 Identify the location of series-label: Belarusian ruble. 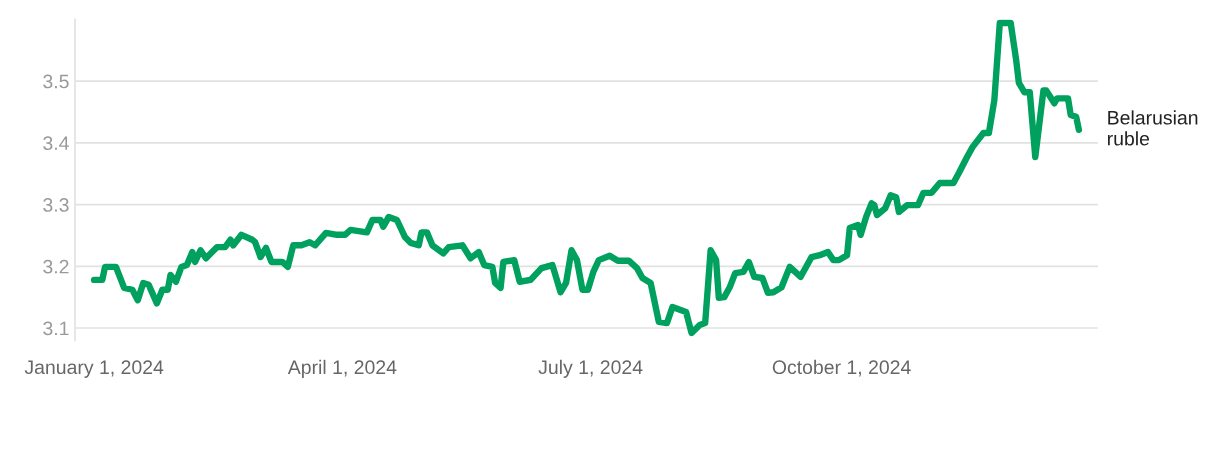
(1152, 128).